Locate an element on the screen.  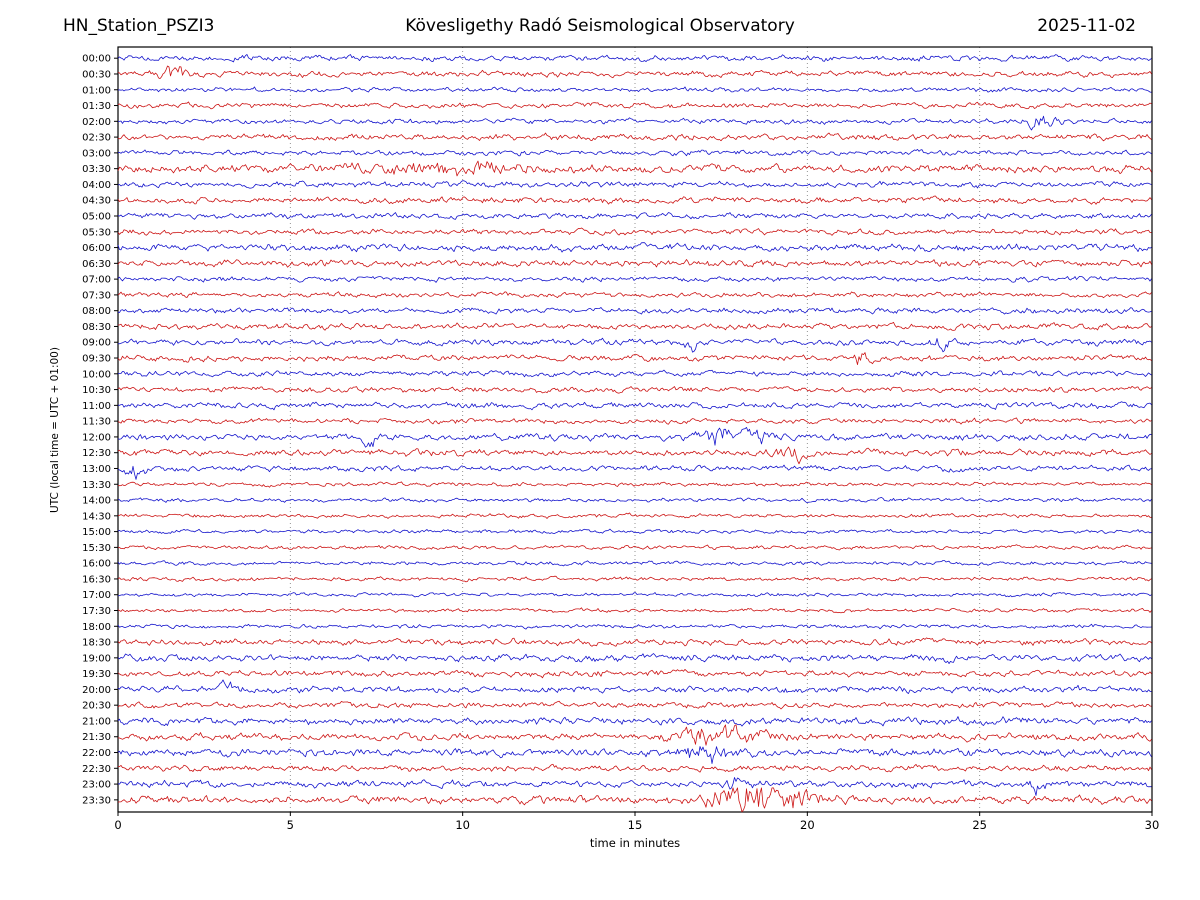
time-label: 17:00 is located at coordinates (96, 595).